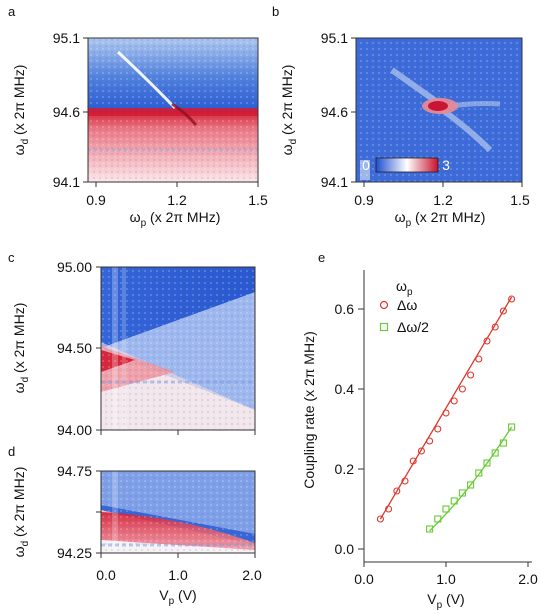 The height and width of the screenshot is (614, 540). Describe the element at coordinates (404, 288) in the screenshot. I see `e-legend-title: ωp` at that location.